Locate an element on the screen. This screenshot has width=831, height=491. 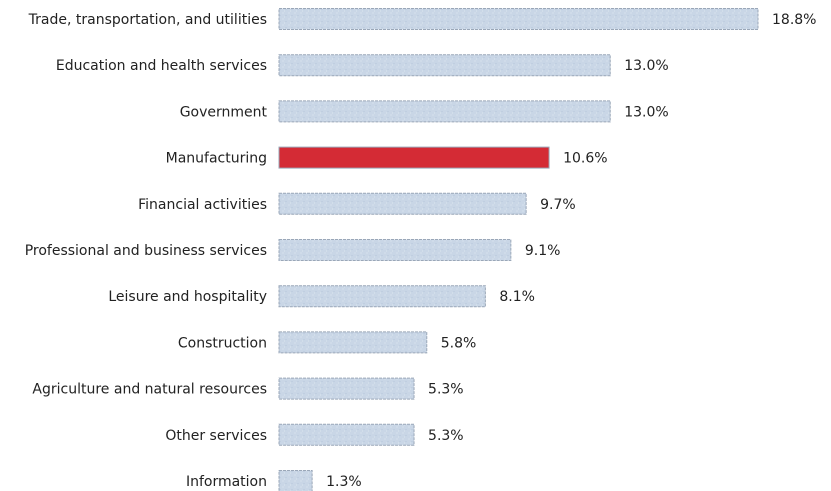
bar-trade-transportation-and-utilities is located at coordinates (518, 19).